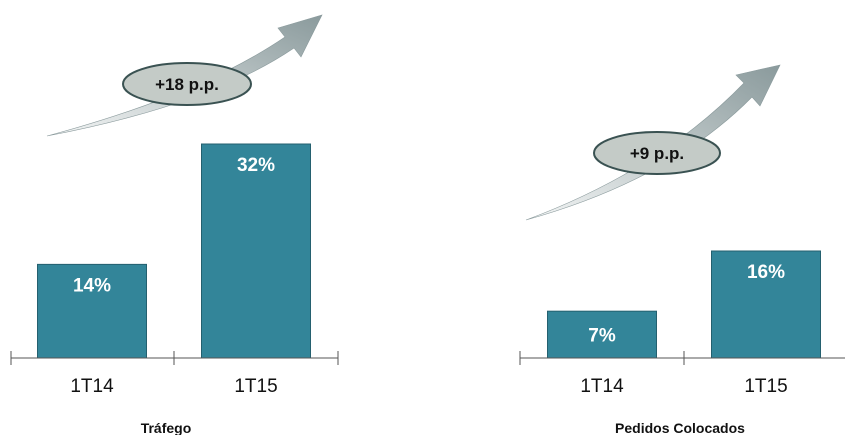 This screenshot has height=435, width=845. I want to click on change-badge-text: +9 p.p., so click(657, 153).